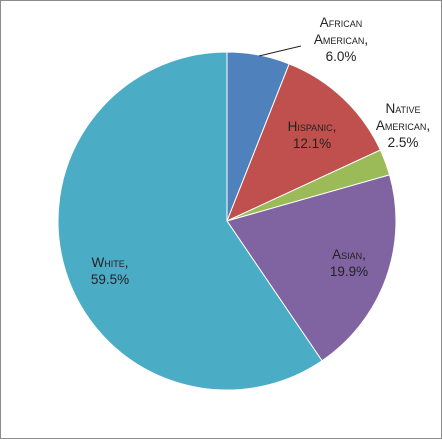 The image size is (442, 440). I want to click on label-african-american-name-line-2: American,, so click(341, 39).